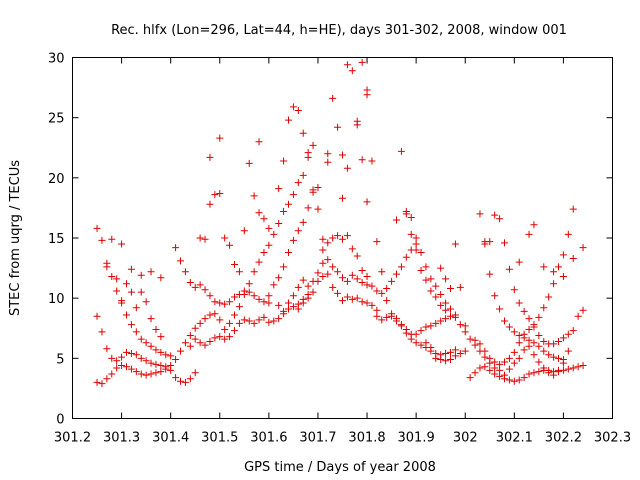 The width and height of the screenshot is (640, 480). I want to click on y-tick-label: 15, so click(56, 239).